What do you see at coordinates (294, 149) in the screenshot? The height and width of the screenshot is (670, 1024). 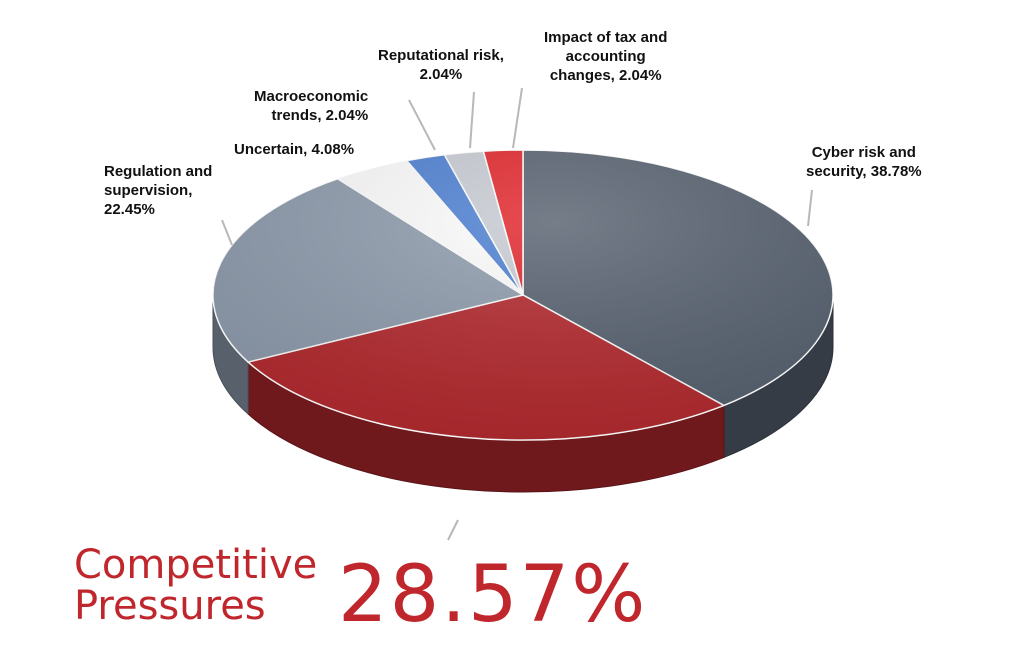 I see `slice-label-uncertain: Uncertain, 4.08%` at bounding box center [294, 149].